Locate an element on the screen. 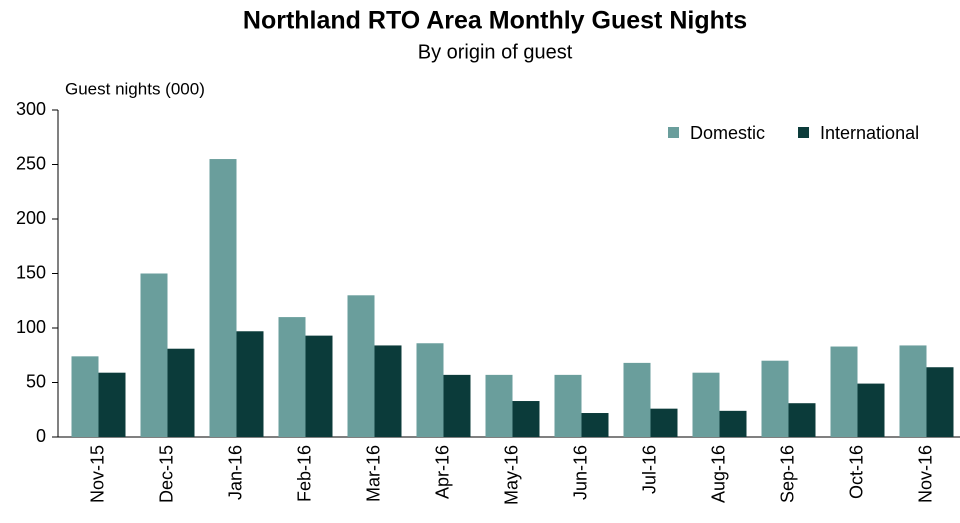 The height and width of the screenshot is (523, 960). x-tick-label: Nov-15 is located at coordinates (97, 474).